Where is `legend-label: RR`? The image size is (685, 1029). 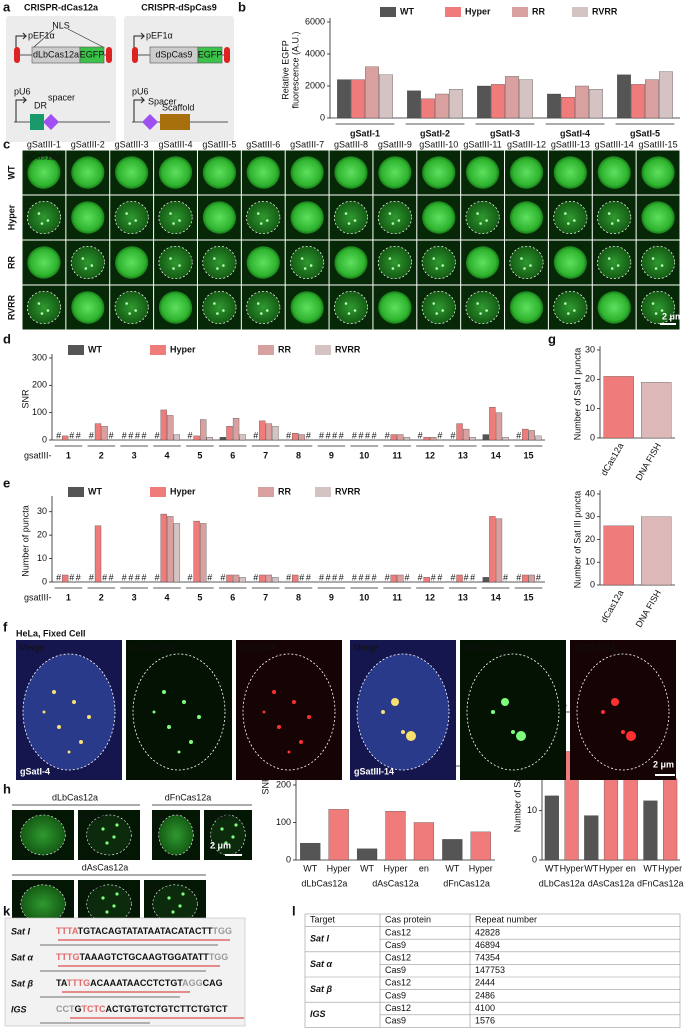
legend-label: RR is located at coordinates (284, 349).